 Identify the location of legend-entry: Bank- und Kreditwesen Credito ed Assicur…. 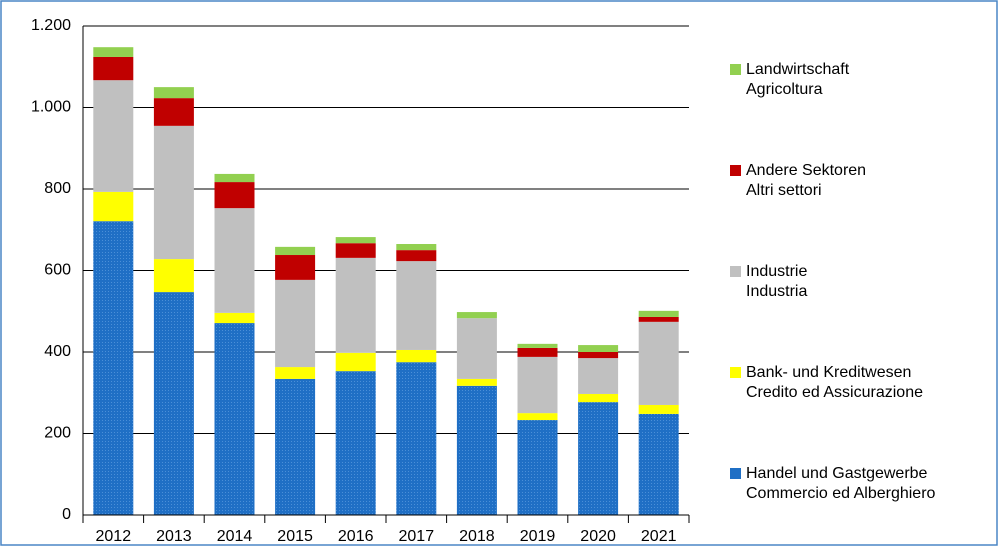
(826, 383).